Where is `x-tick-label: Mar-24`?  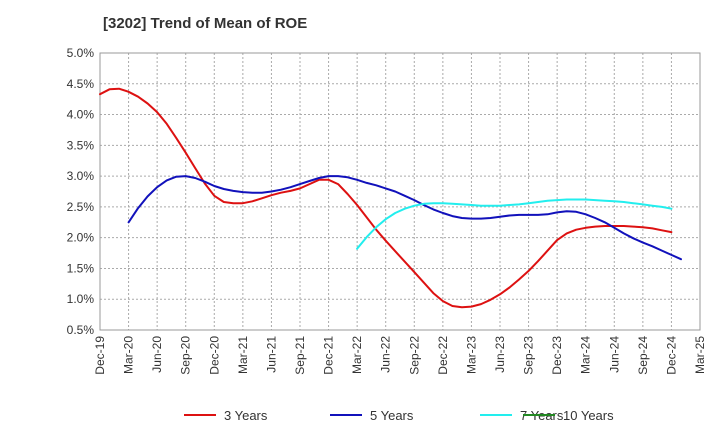 x-tick-label: Mar-24 is located at coordinates (586, 355).